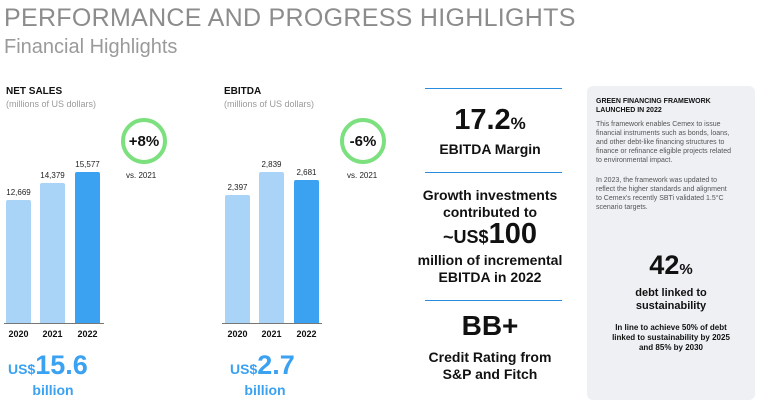 The height and width of the screenshot is (408, 759). I want to click on ebitda-margin-value: 17.2, so click(482, 120).